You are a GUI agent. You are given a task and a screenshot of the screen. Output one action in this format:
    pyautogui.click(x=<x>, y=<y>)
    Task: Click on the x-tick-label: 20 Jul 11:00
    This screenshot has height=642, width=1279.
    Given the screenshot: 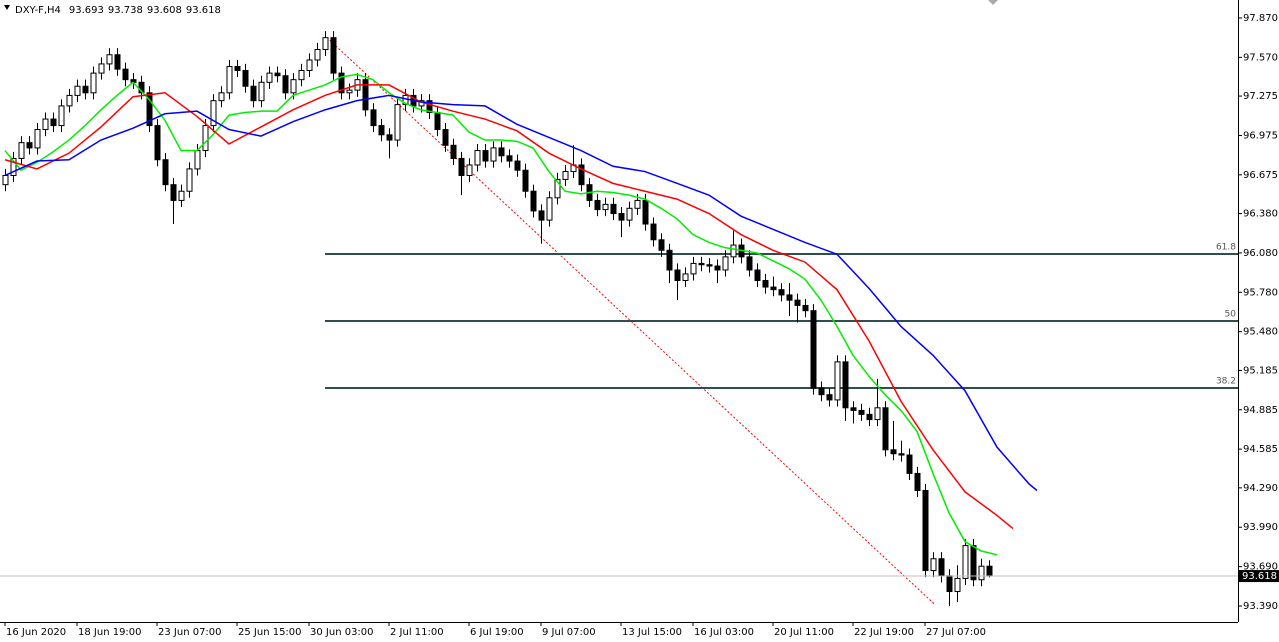 What is the action you would take?
    pyautogui.click(x=804, y=632)
    